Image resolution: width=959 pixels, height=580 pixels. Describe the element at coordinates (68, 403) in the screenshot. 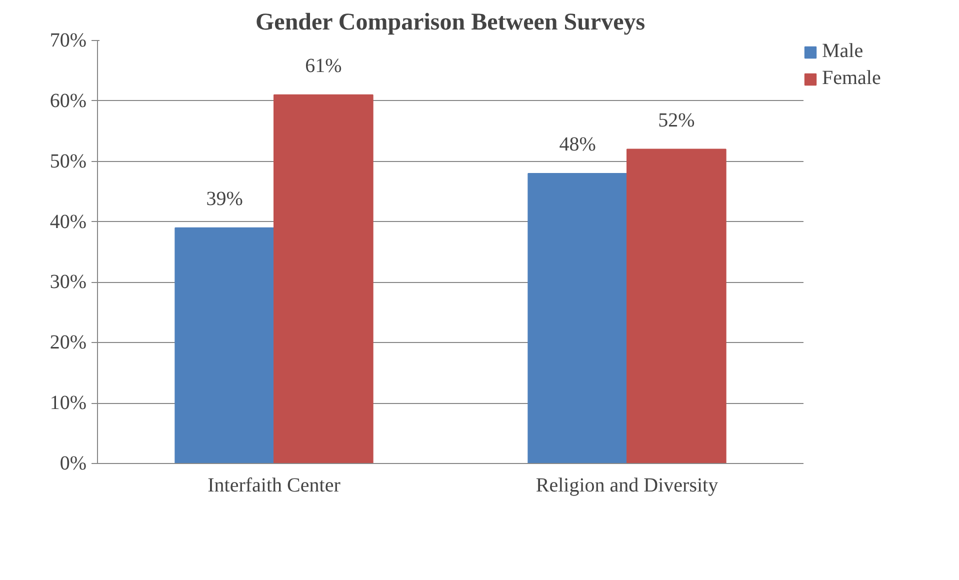

I see `y-tick-label: 10%` at that location.